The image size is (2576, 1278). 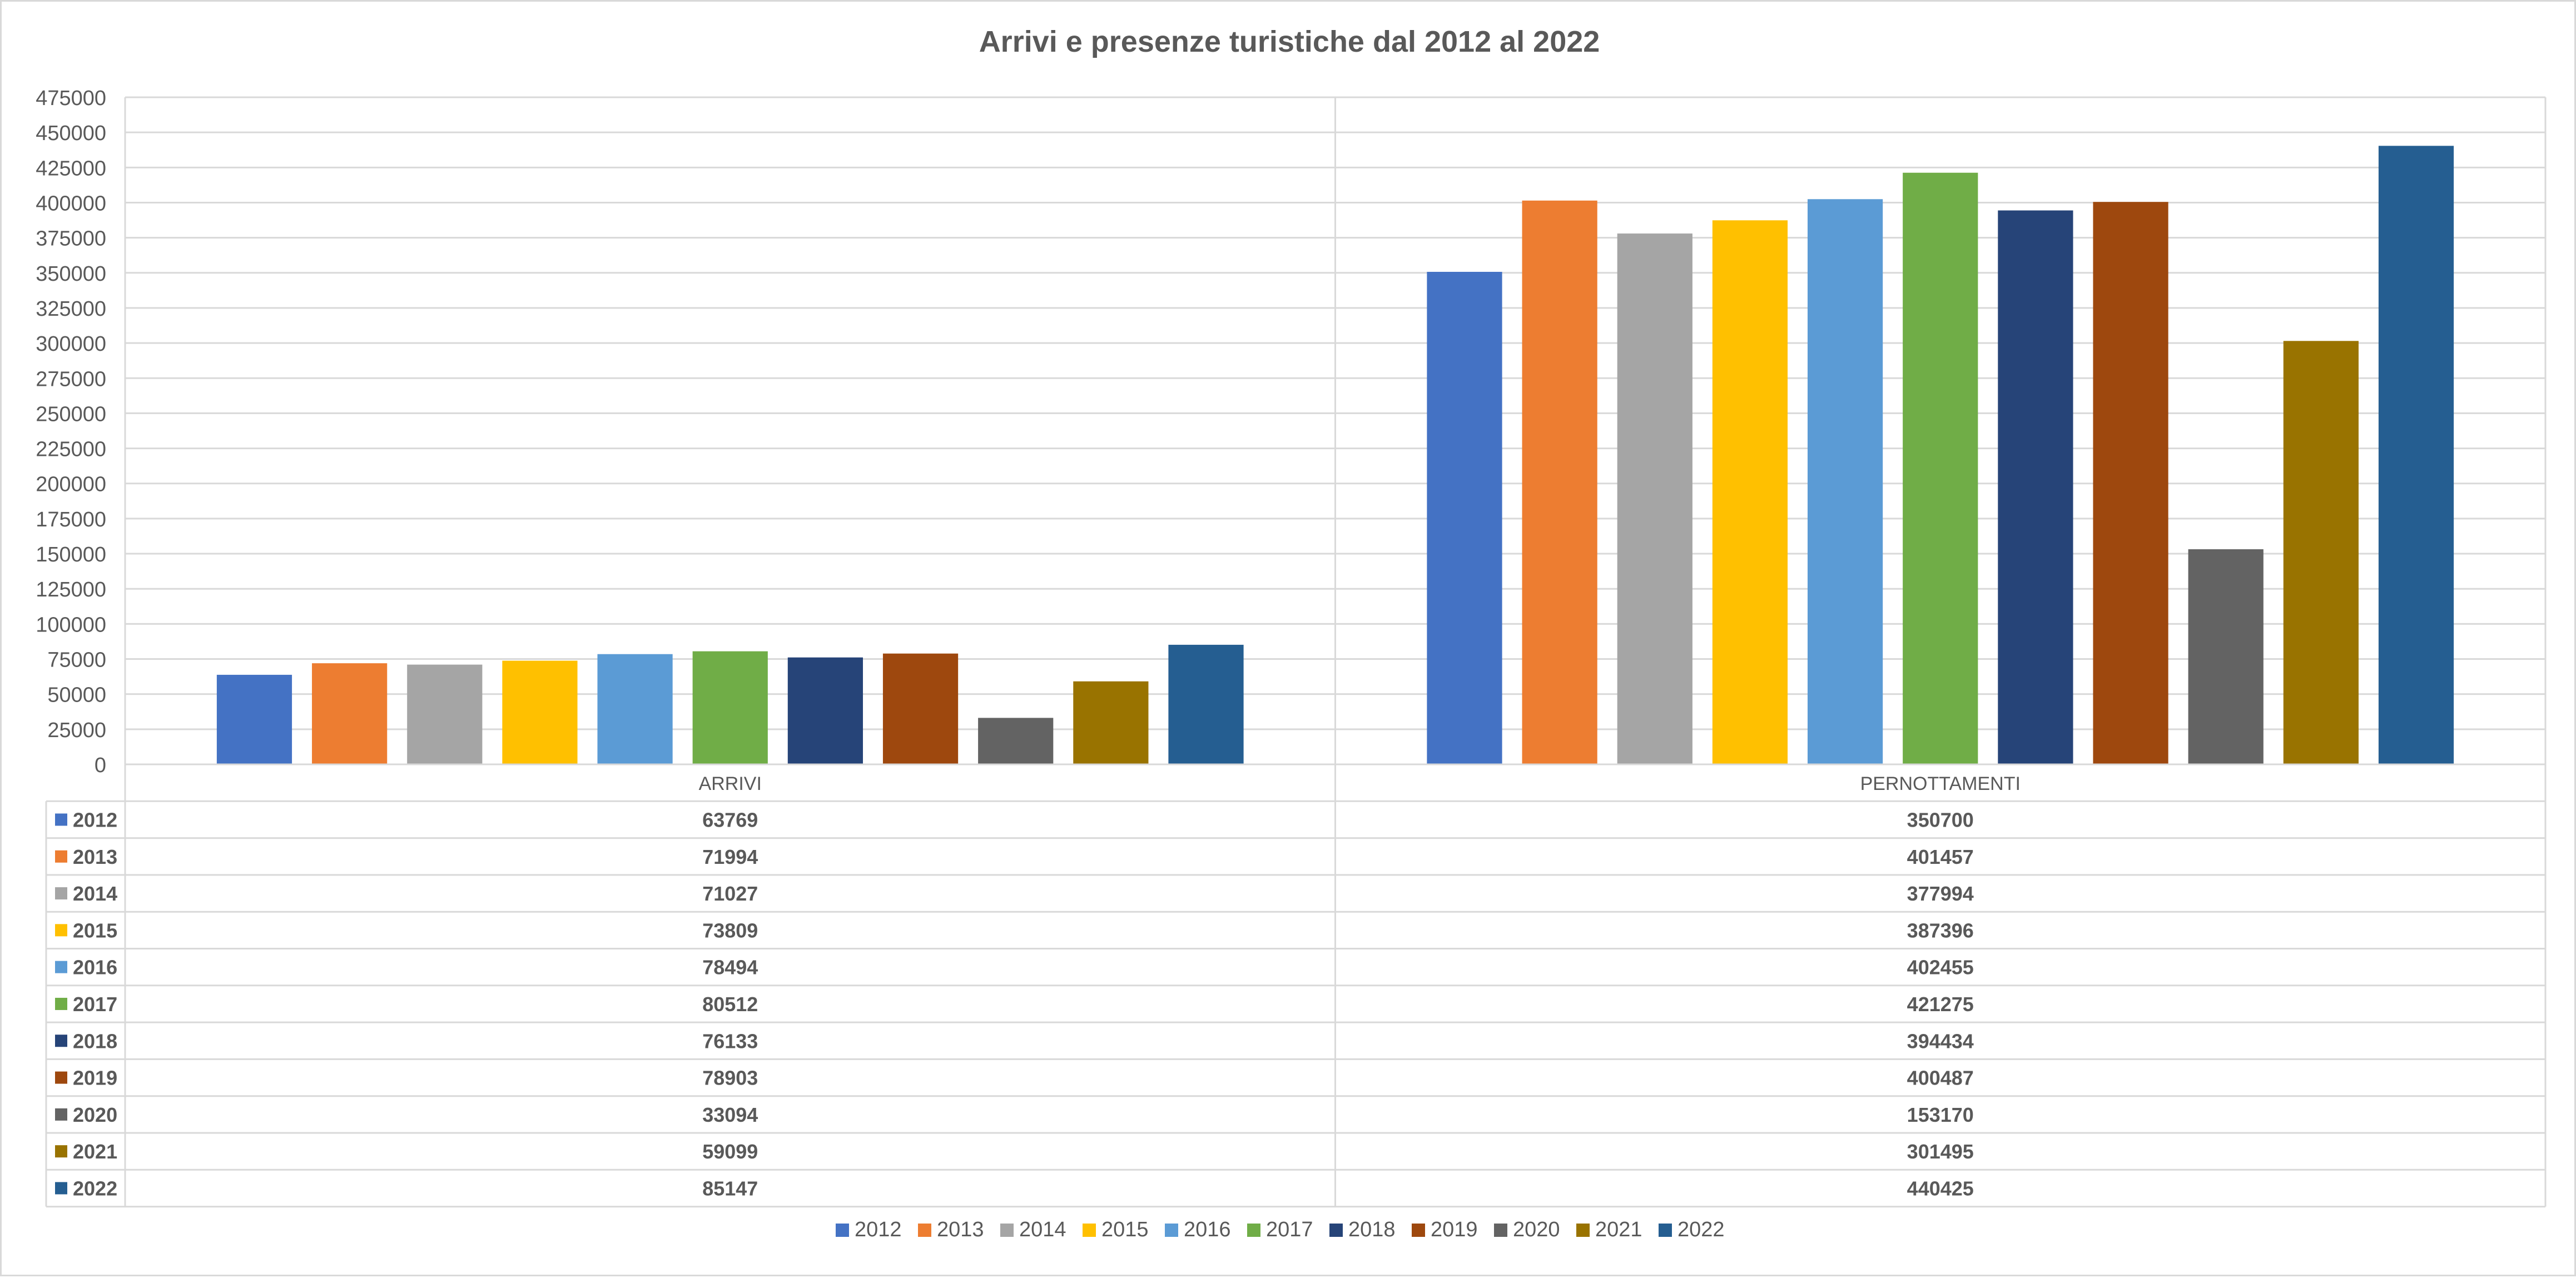 What do you see at coordinates (1206, 704) in the screenshot?
I see `bar-2022-arrivi` at bounding box center [1206, 704].